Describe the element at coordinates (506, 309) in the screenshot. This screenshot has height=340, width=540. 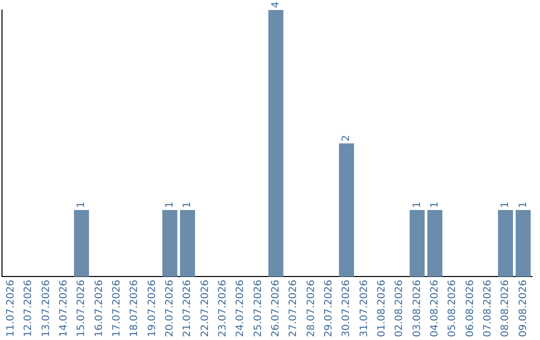
I see `x-tick-label: 08.08.2026` at that location.